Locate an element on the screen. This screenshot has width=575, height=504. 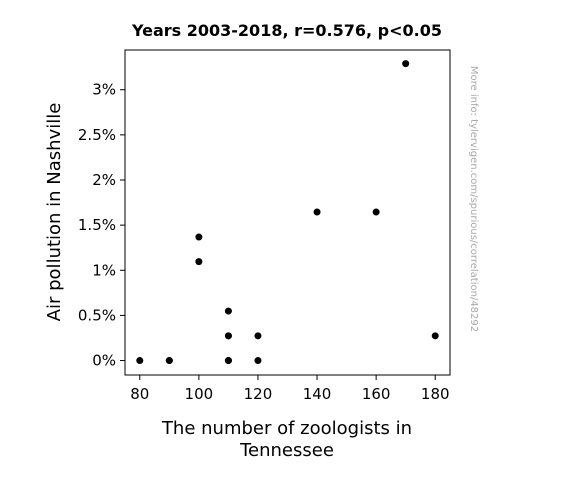
chart-title: Years 2003-2018, r=0.576, p<0.05 is located at coordinates (286, 30).